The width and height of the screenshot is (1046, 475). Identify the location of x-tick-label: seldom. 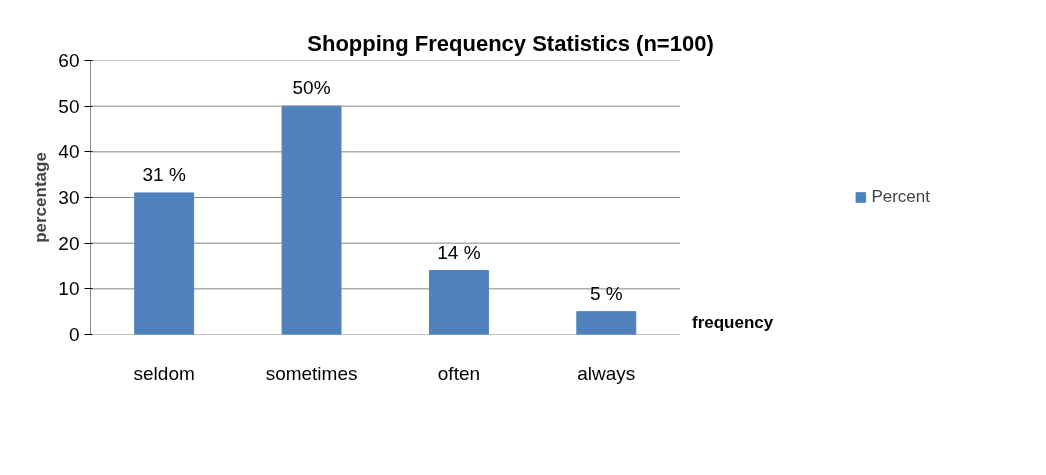
(164, 373).